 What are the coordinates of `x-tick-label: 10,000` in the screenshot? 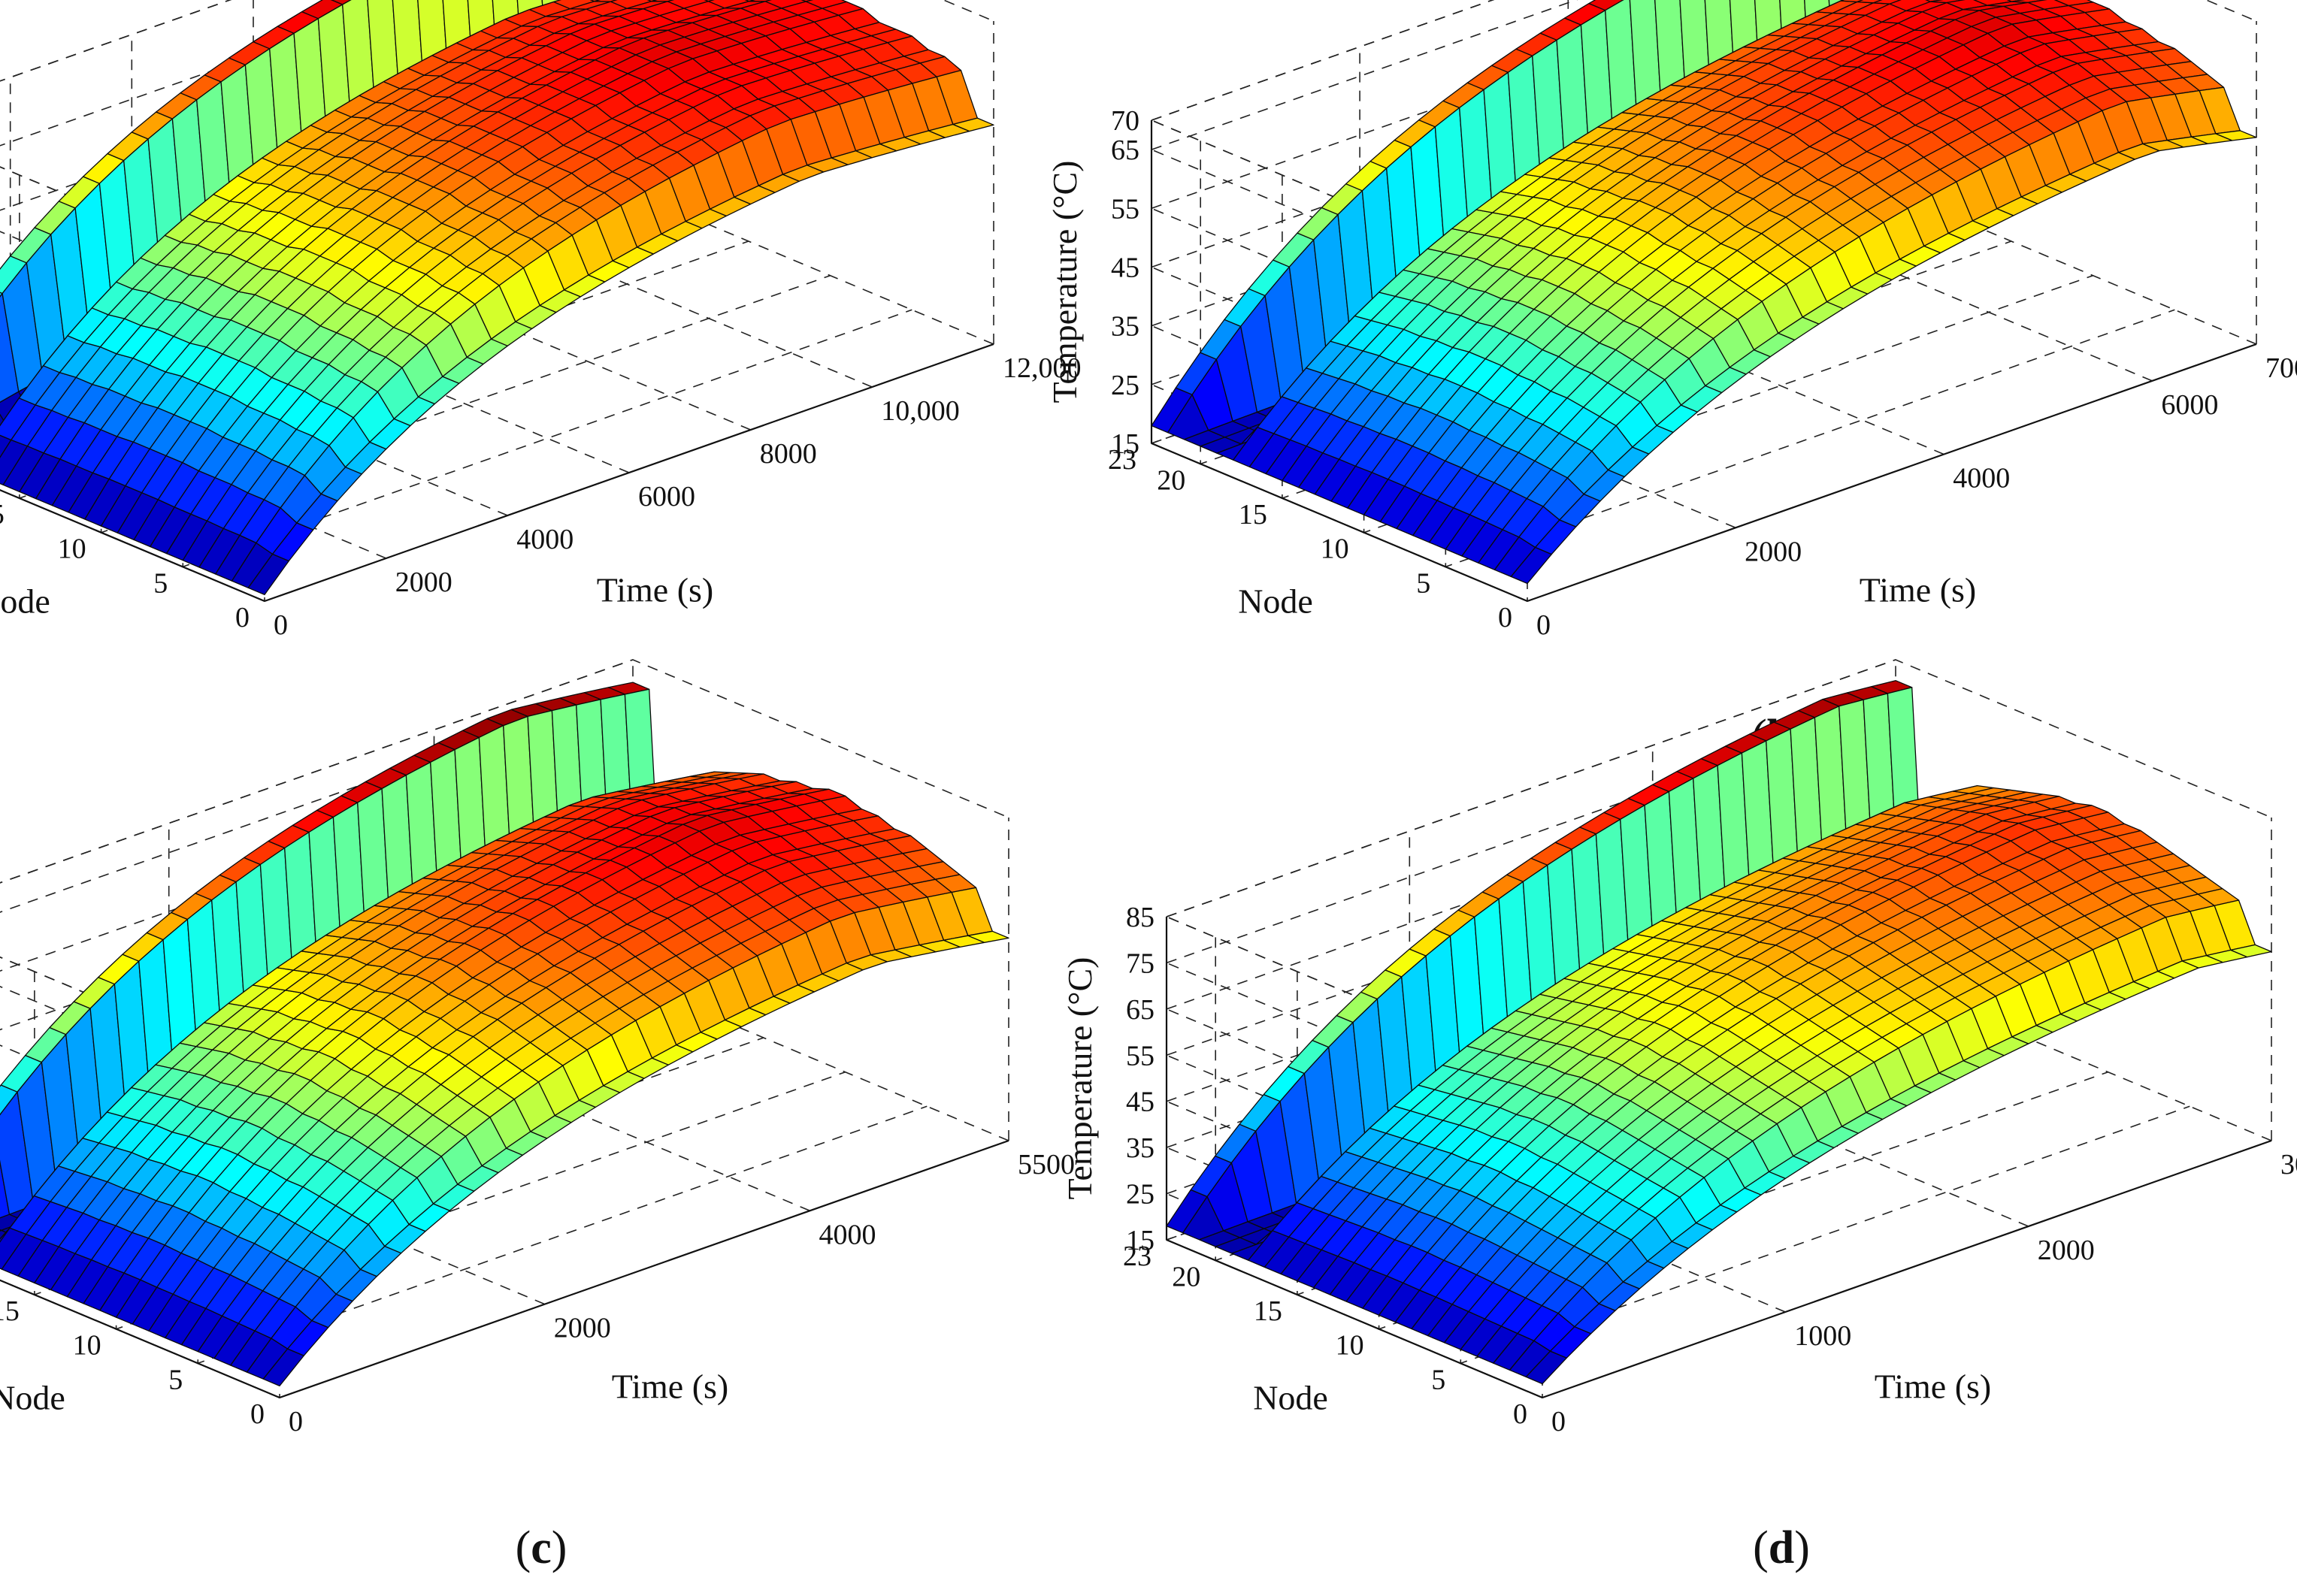 It's located at (920, 411).